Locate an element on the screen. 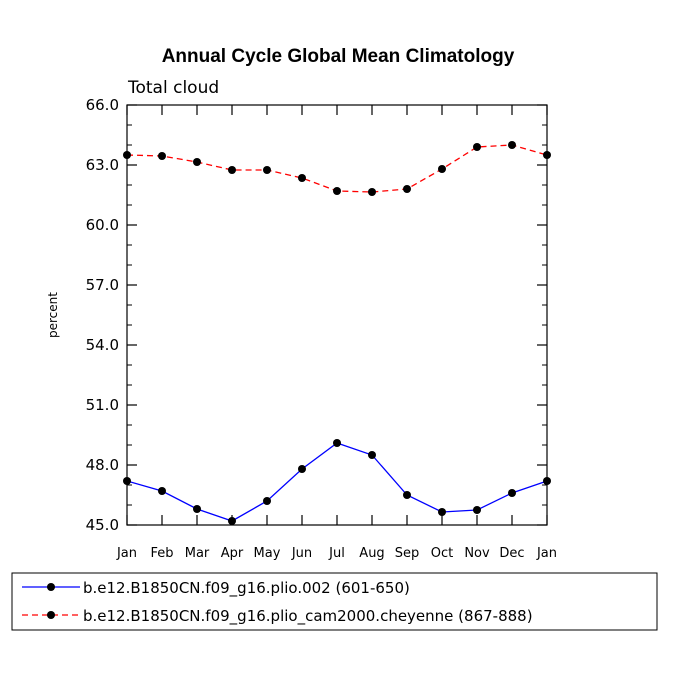 This screenshot has width=675, height=676. x-tick-label: Mar is located at coordinates (197, 553).